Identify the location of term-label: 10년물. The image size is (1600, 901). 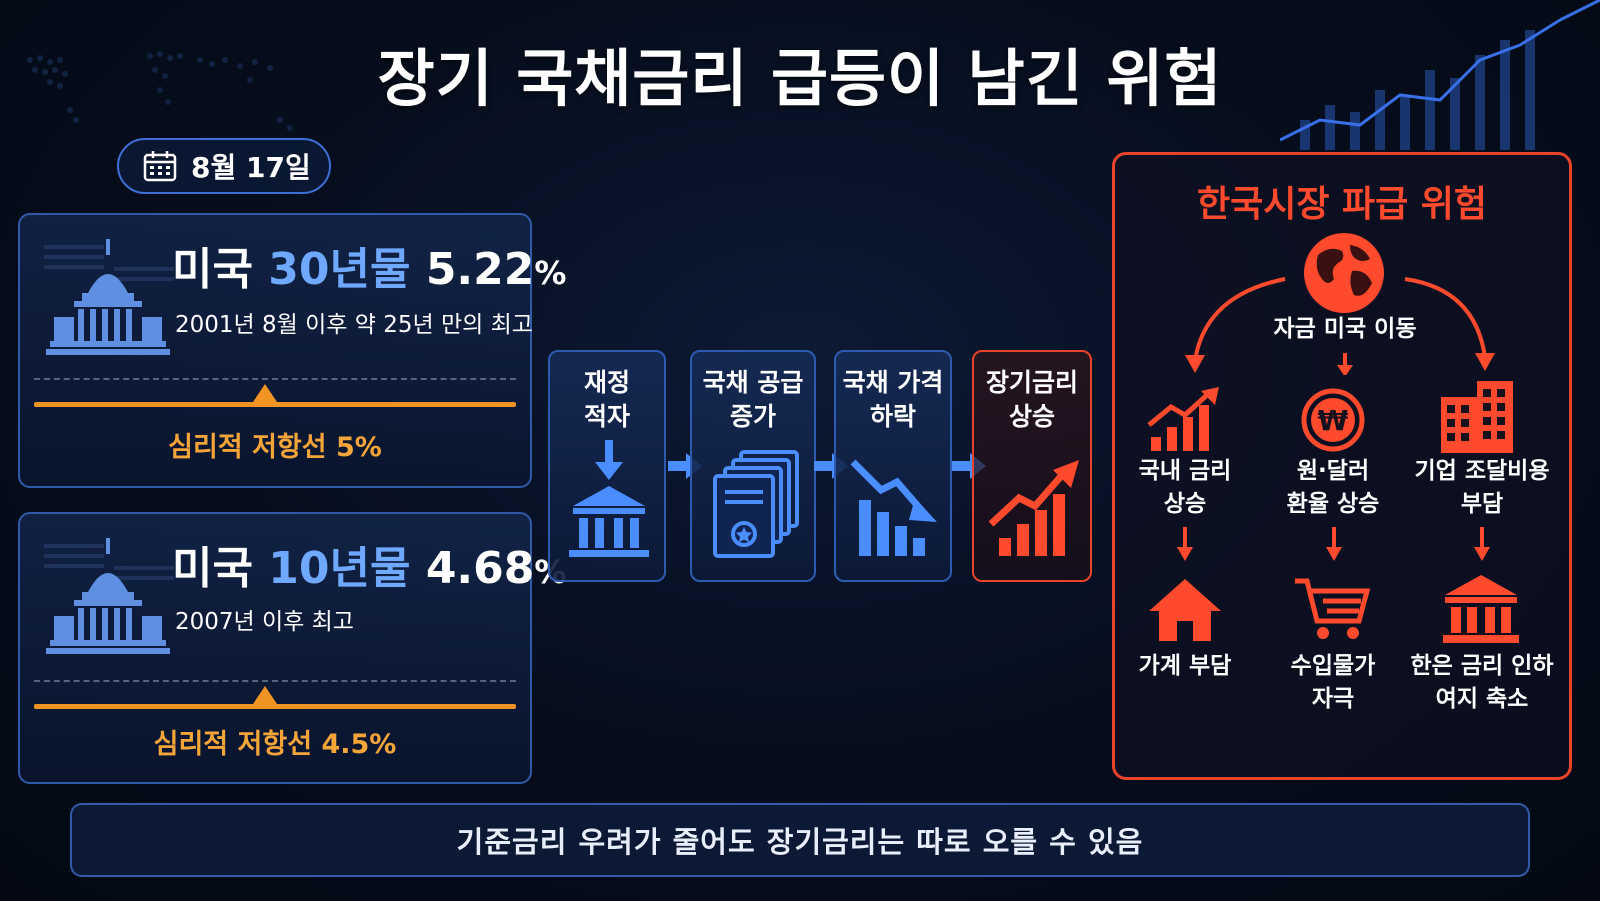
(339, 568).